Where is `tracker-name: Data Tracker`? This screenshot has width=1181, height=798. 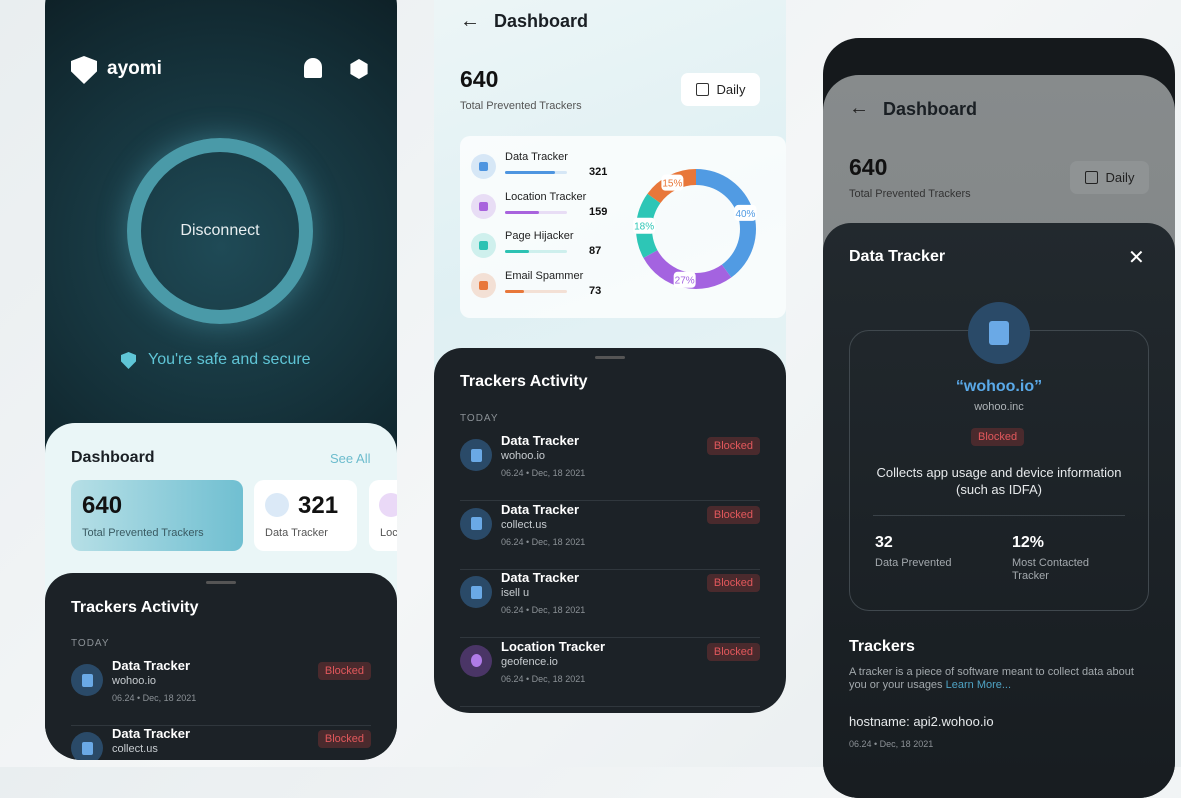 tracker-name: Data Tracker is located at coordinates (536, 157).